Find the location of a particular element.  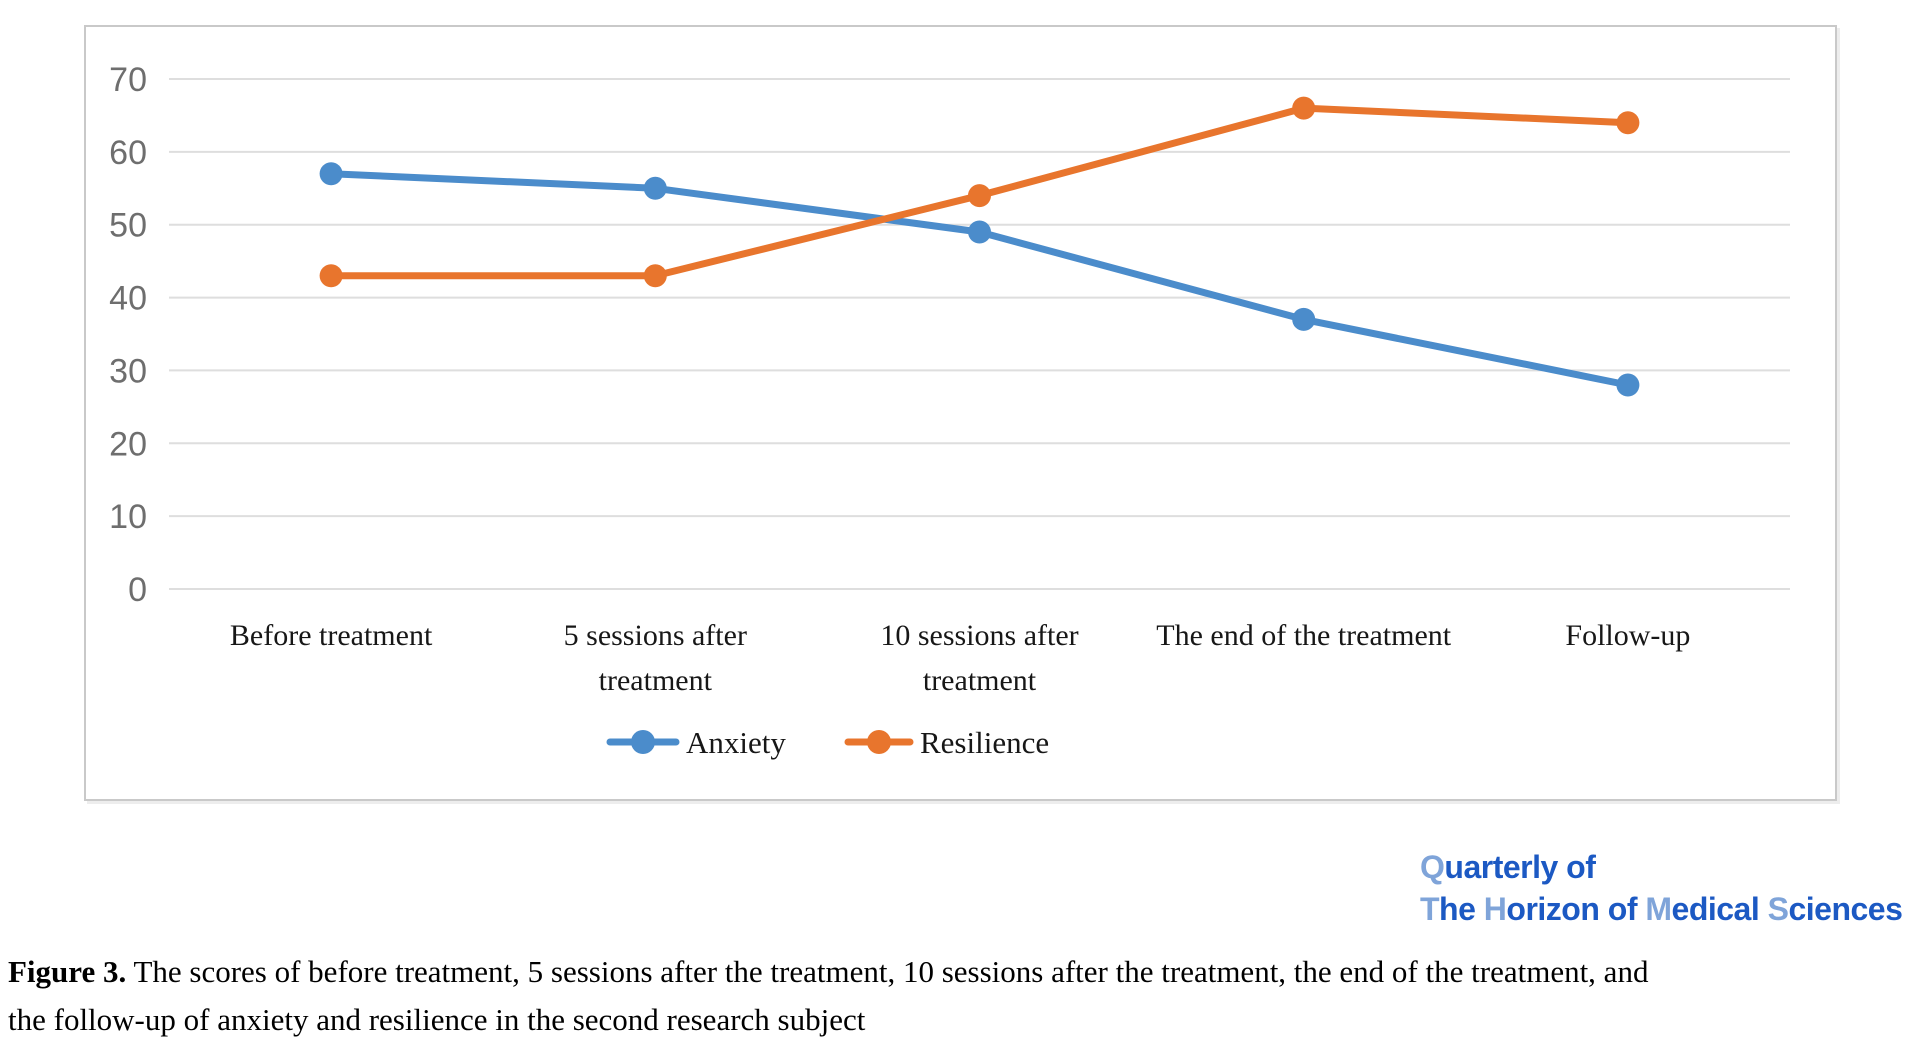

x-category-label-3: The end of the treatment is located at coordinates (1304, 635).